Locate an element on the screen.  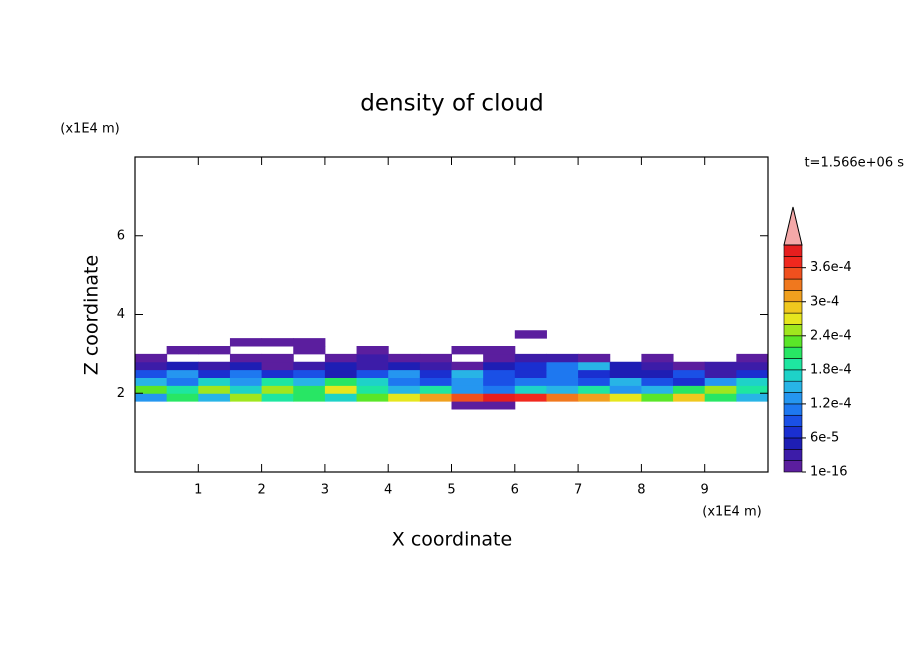
y-tick-label: 4 is located at coordinates (121, 314).